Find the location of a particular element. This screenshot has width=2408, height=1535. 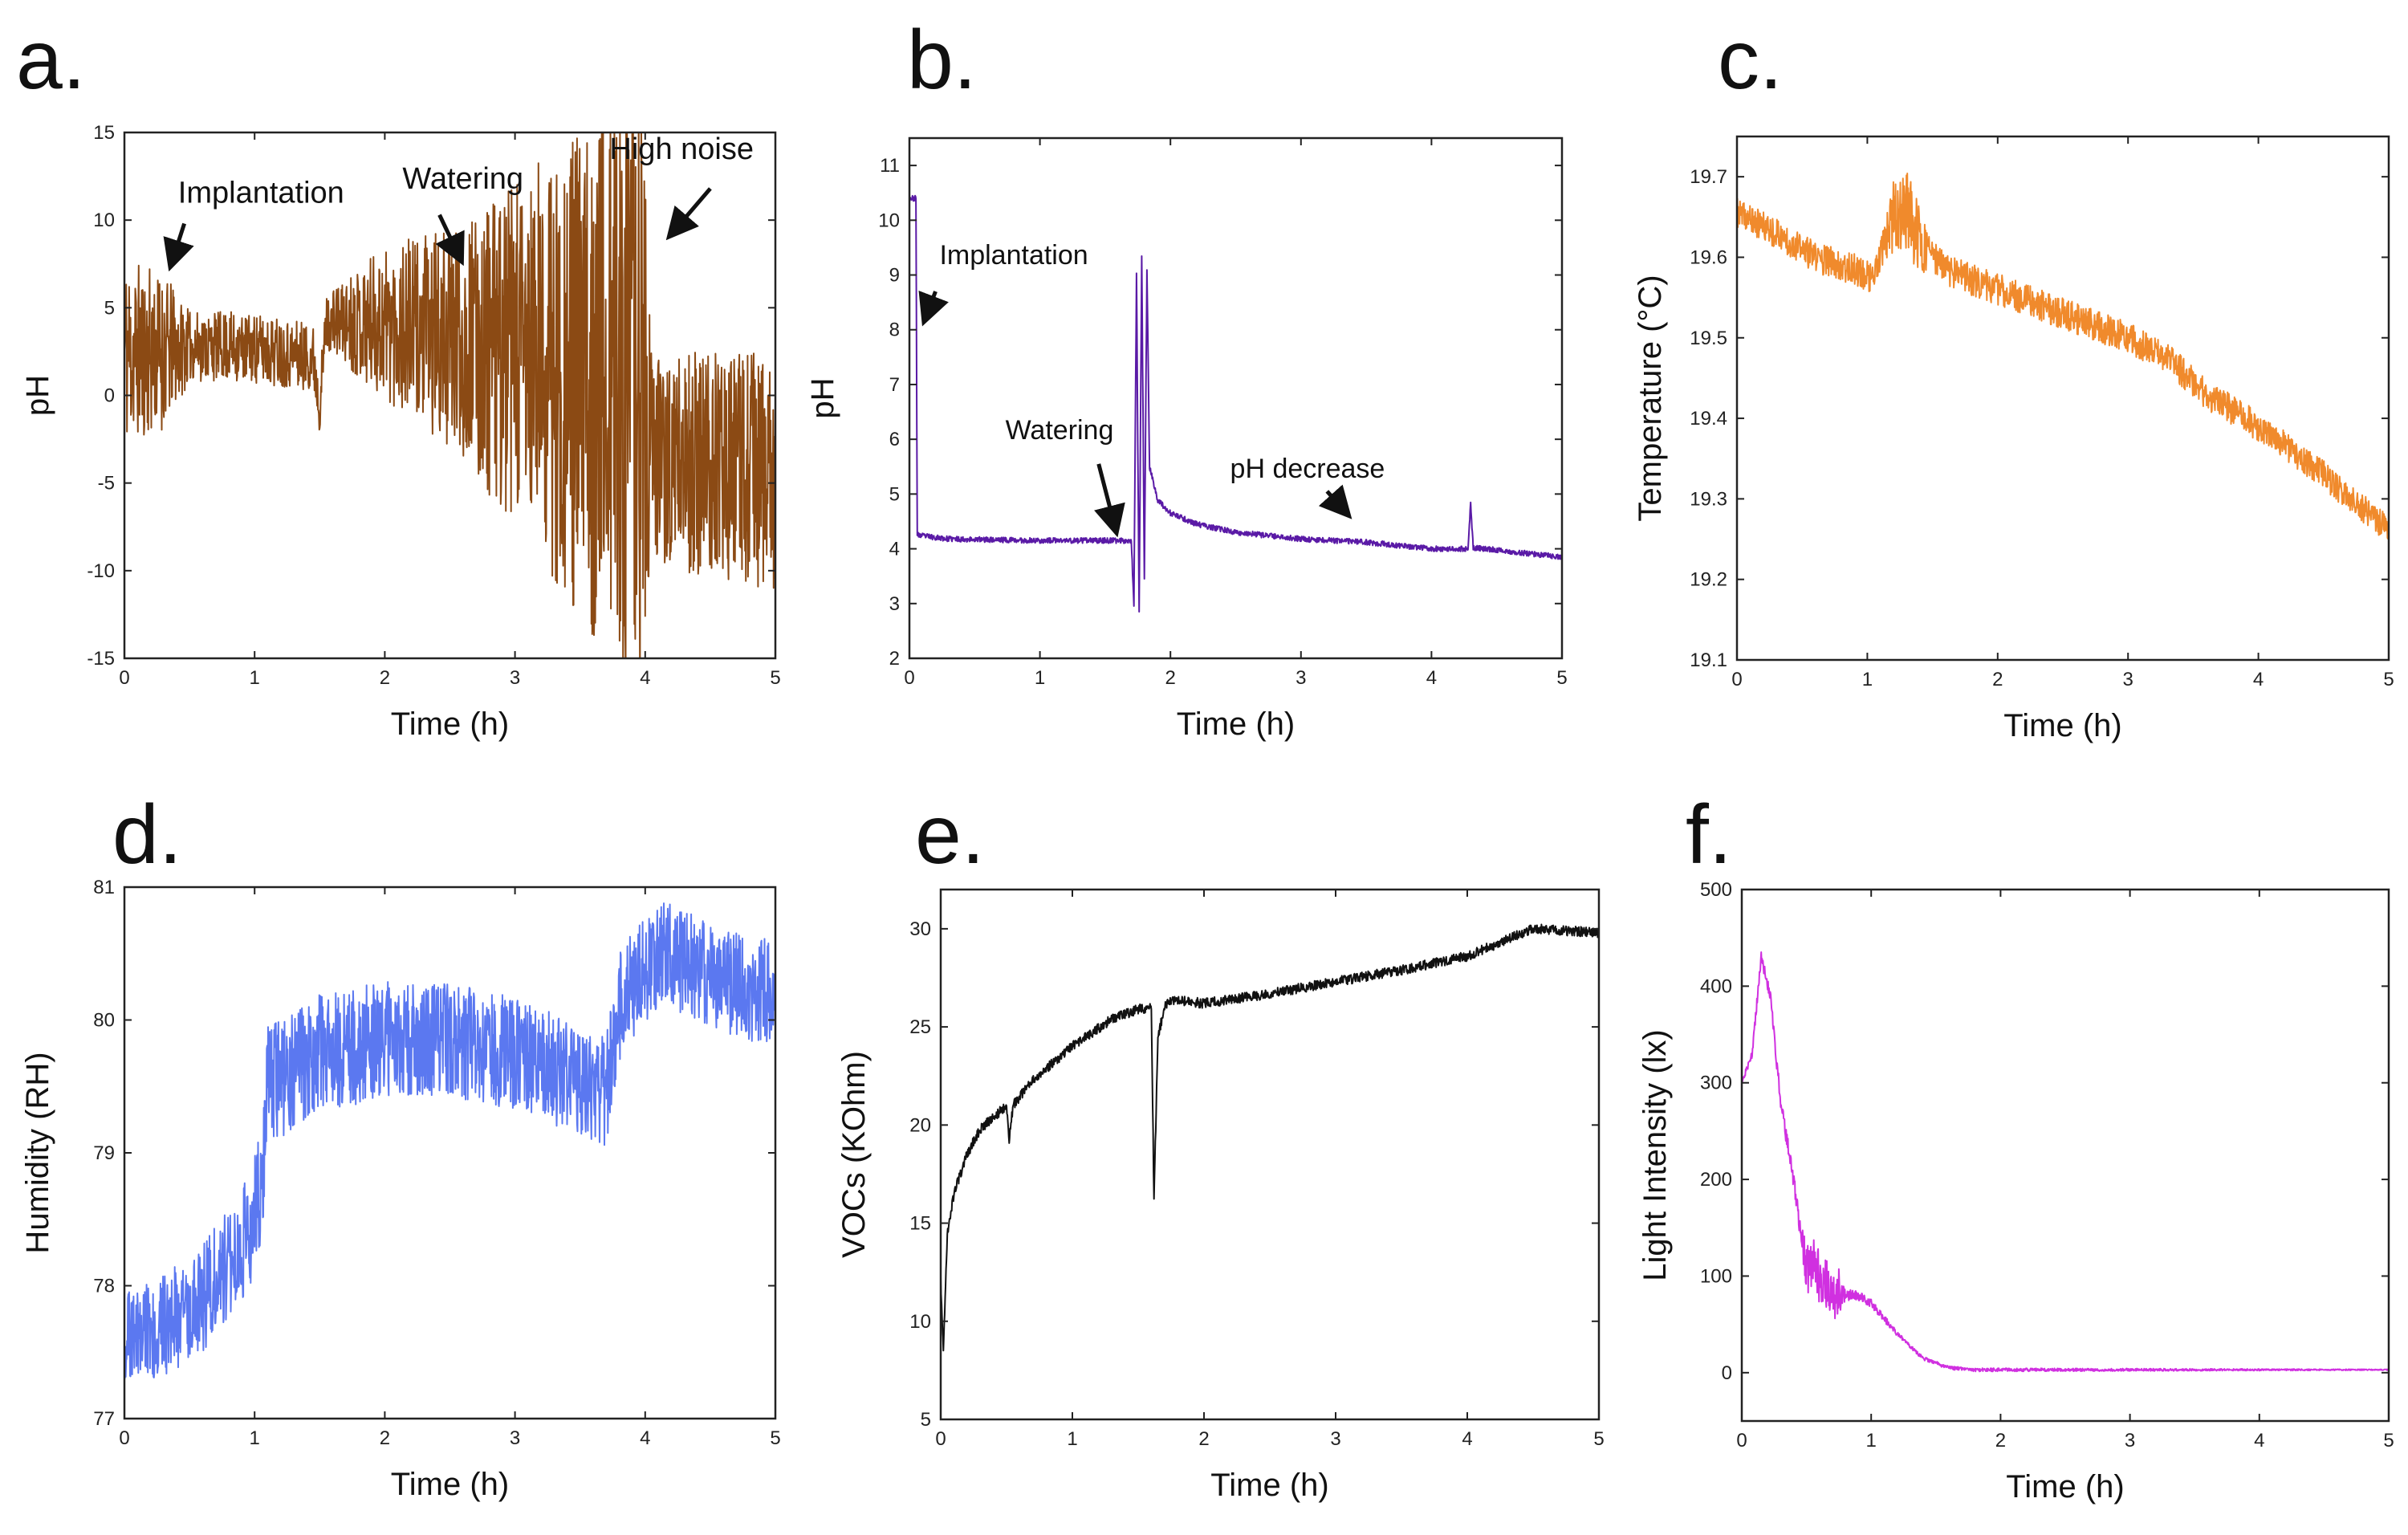

y-tick-label-d: 77 is located at coordinates (104, 1419).